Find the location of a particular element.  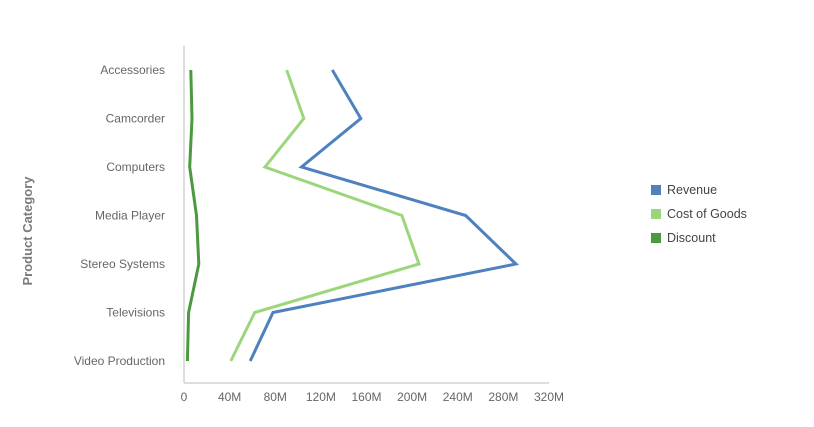

legend-label: Revenue is located at coordinates (692, 190).